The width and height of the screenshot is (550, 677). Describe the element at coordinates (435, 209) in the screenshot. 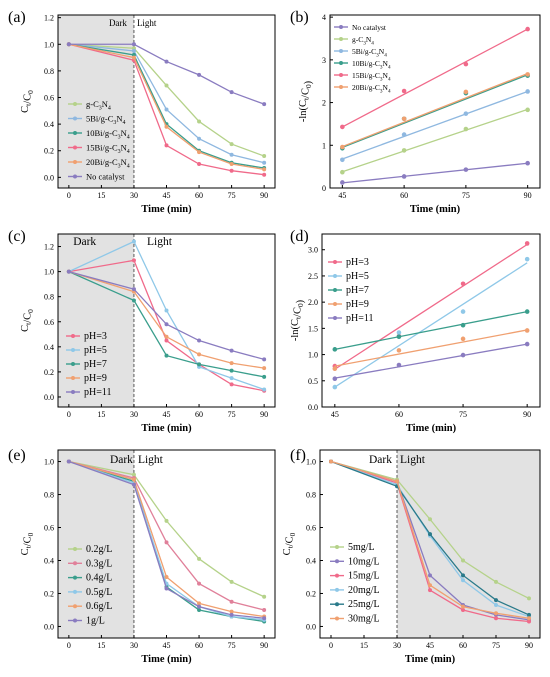

I see `x-axis-label: Time (min)` at that location.